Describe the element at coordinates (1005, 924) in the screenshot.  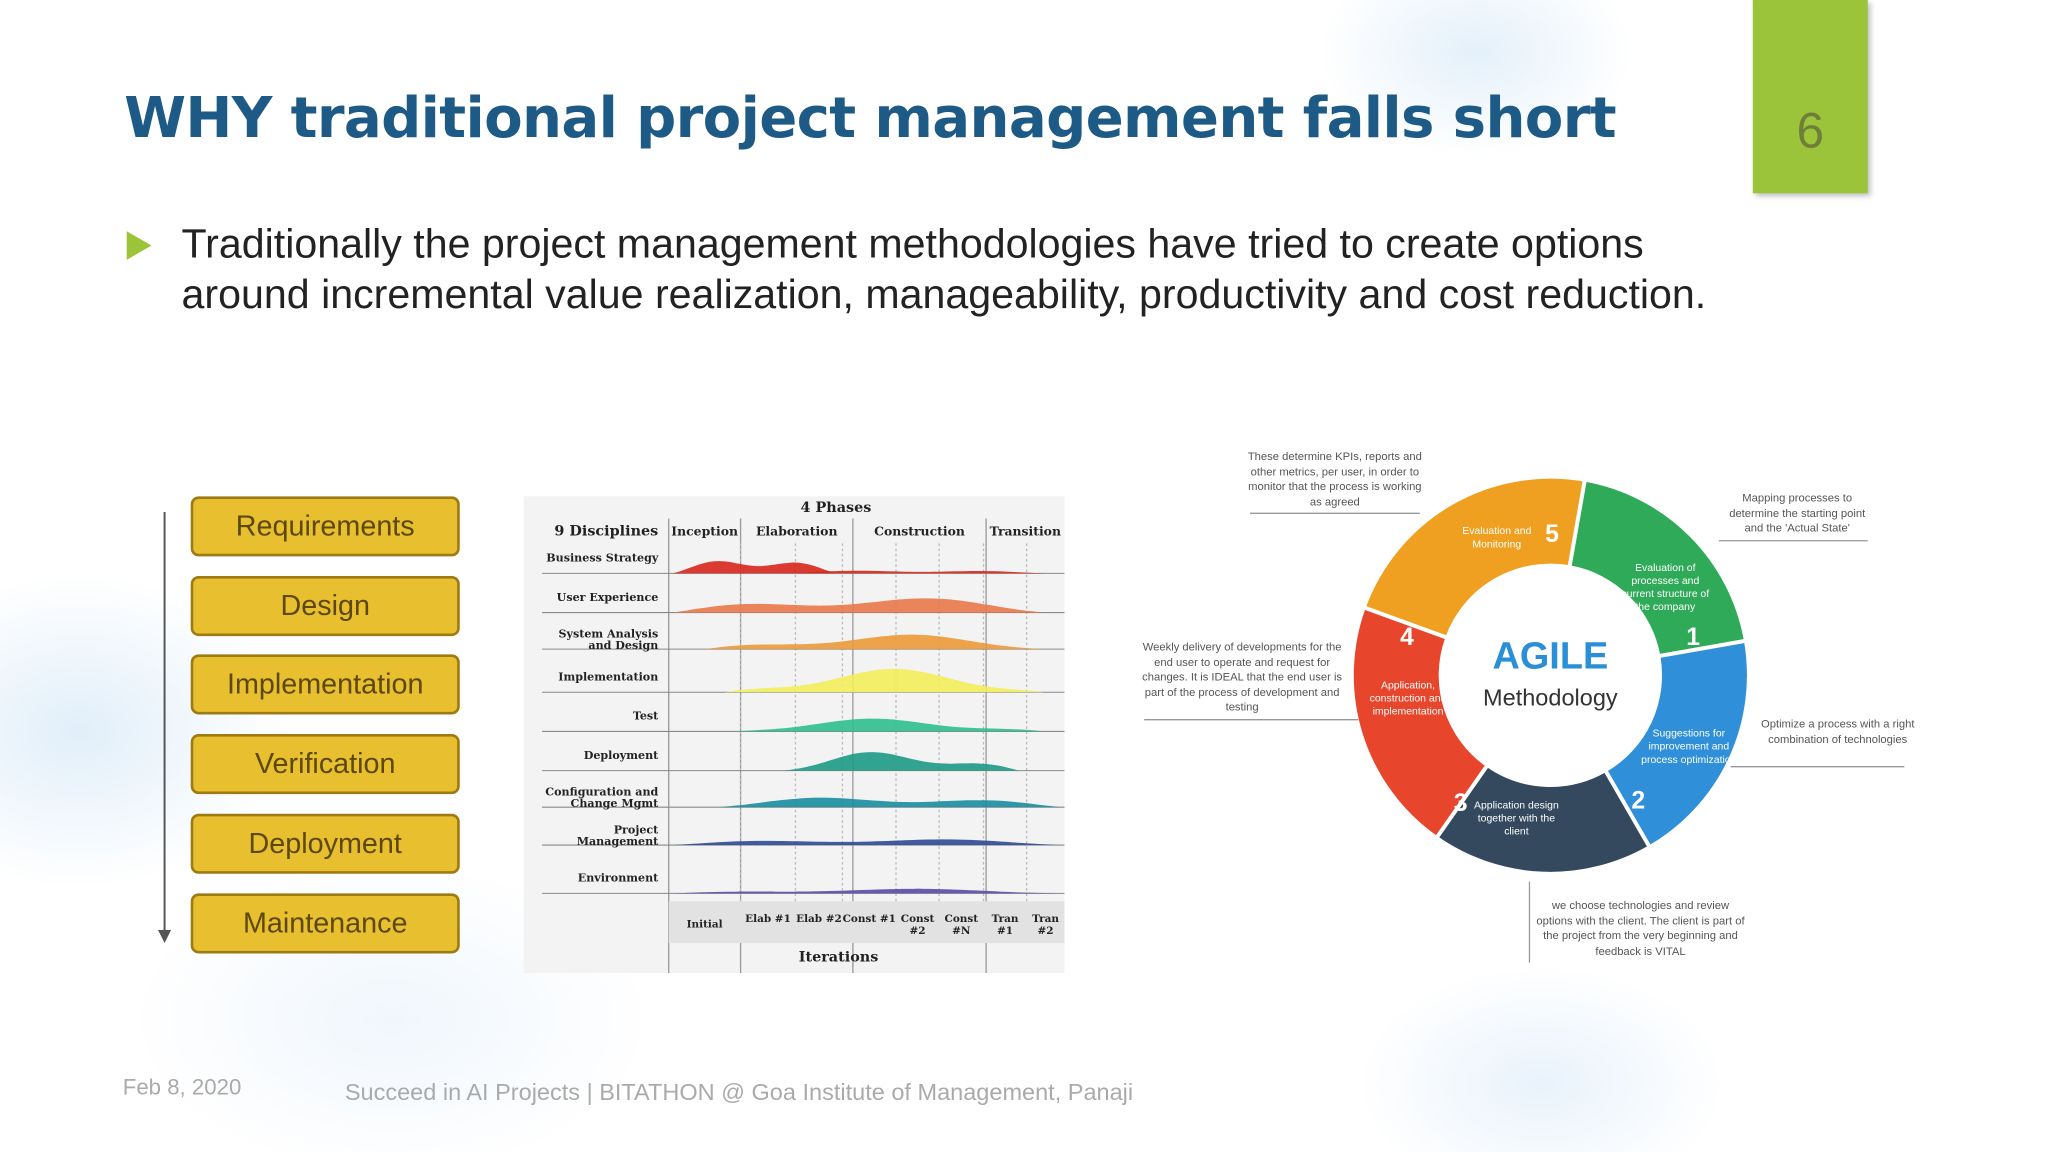
I see `iteration-label: Tran #1` at that location.